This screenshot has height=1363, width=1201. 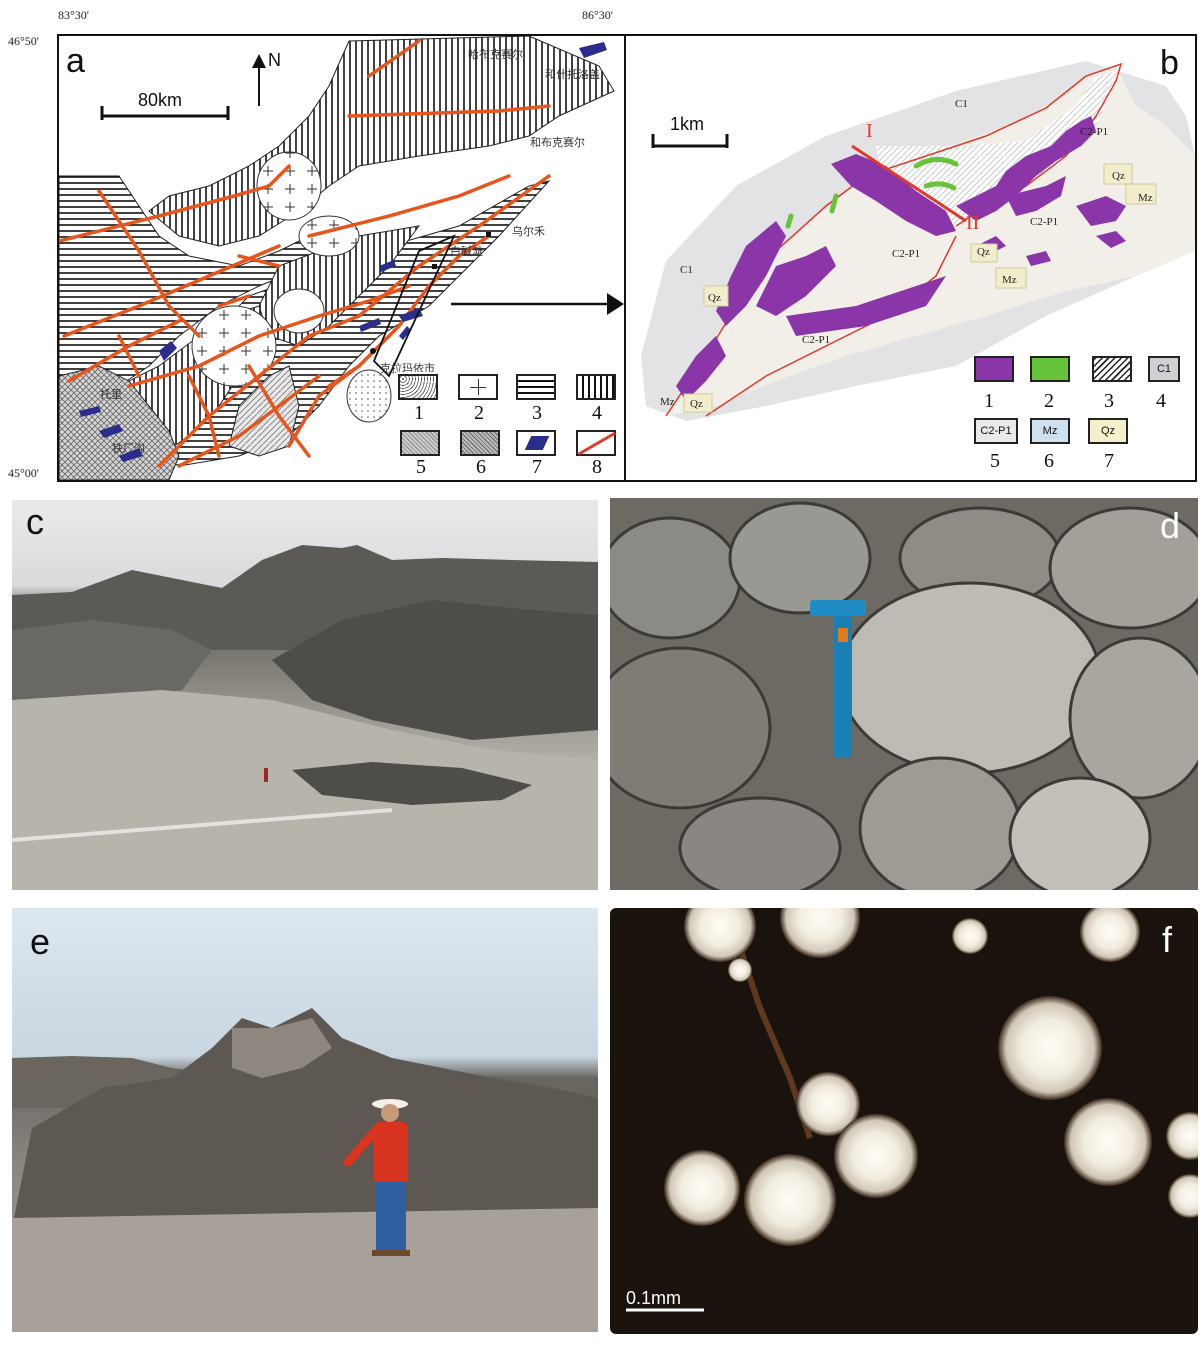 I want to click on panel-a-scale-label: 80km, so click(x=160, y=100).